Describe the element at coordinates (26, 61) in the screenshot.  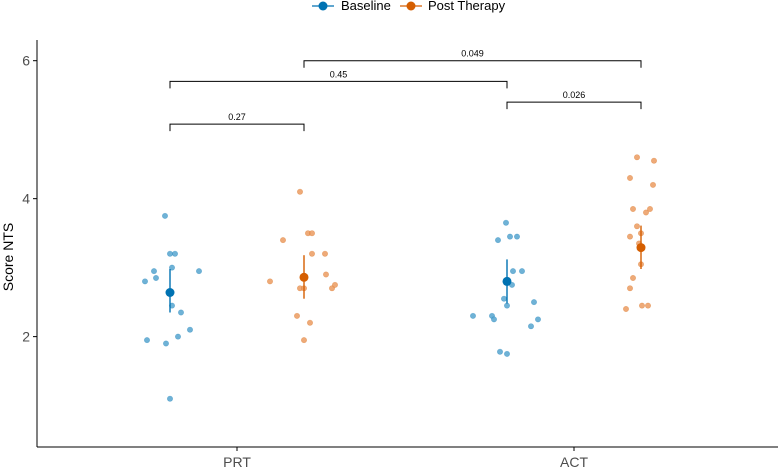
I see `y-tick-label: 6` at that location.